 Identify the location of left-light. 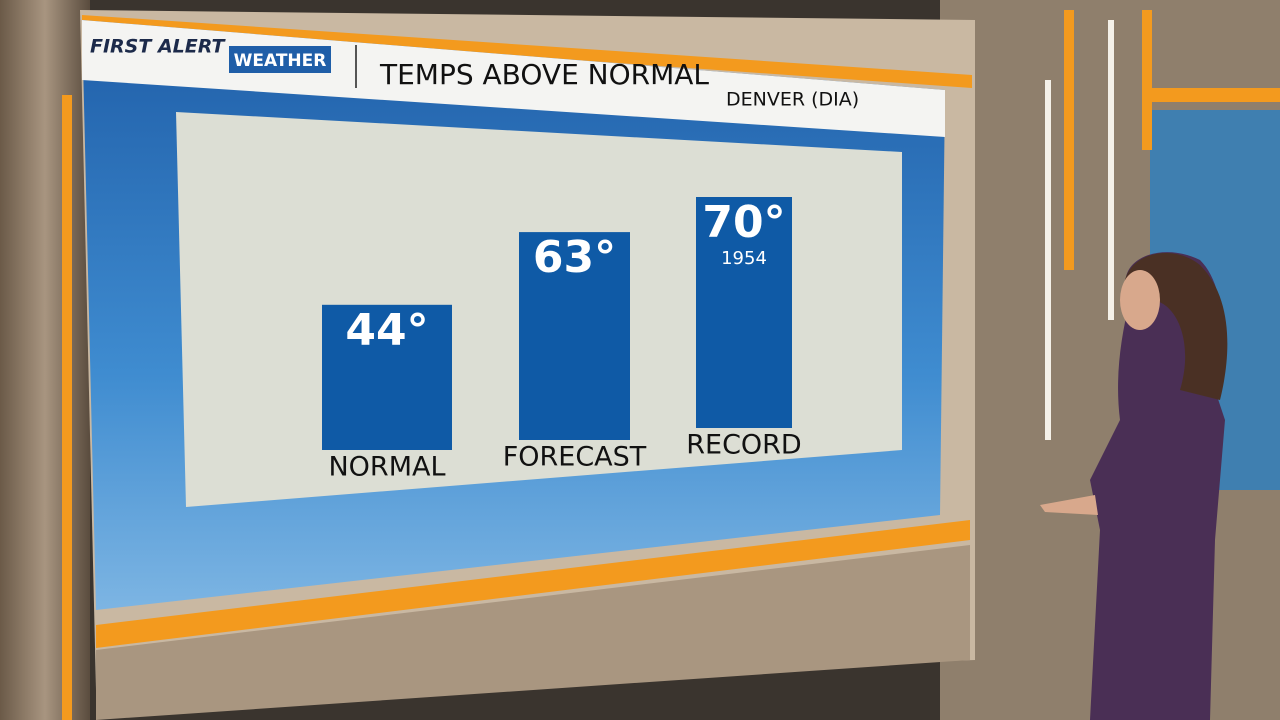
(67, 407).